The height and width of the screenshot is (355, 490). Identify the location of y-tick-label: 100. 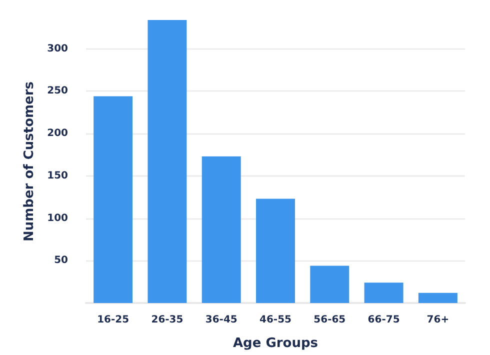
(57, 218).